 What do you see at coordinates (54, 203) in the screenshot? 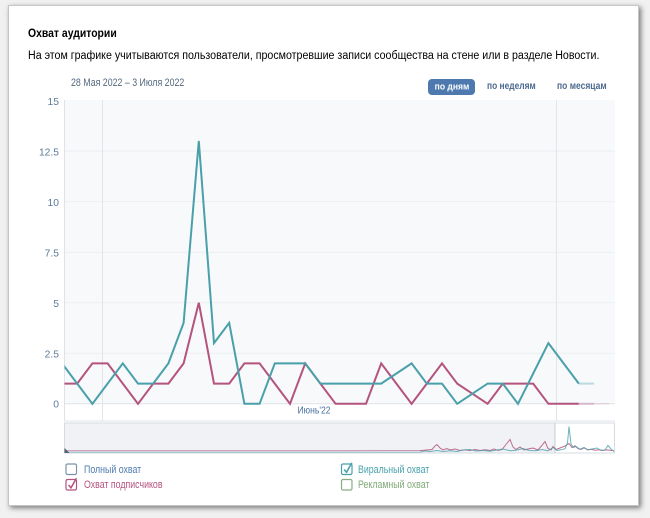
I see `svg-text: 10` at bounding box center [54, 203].